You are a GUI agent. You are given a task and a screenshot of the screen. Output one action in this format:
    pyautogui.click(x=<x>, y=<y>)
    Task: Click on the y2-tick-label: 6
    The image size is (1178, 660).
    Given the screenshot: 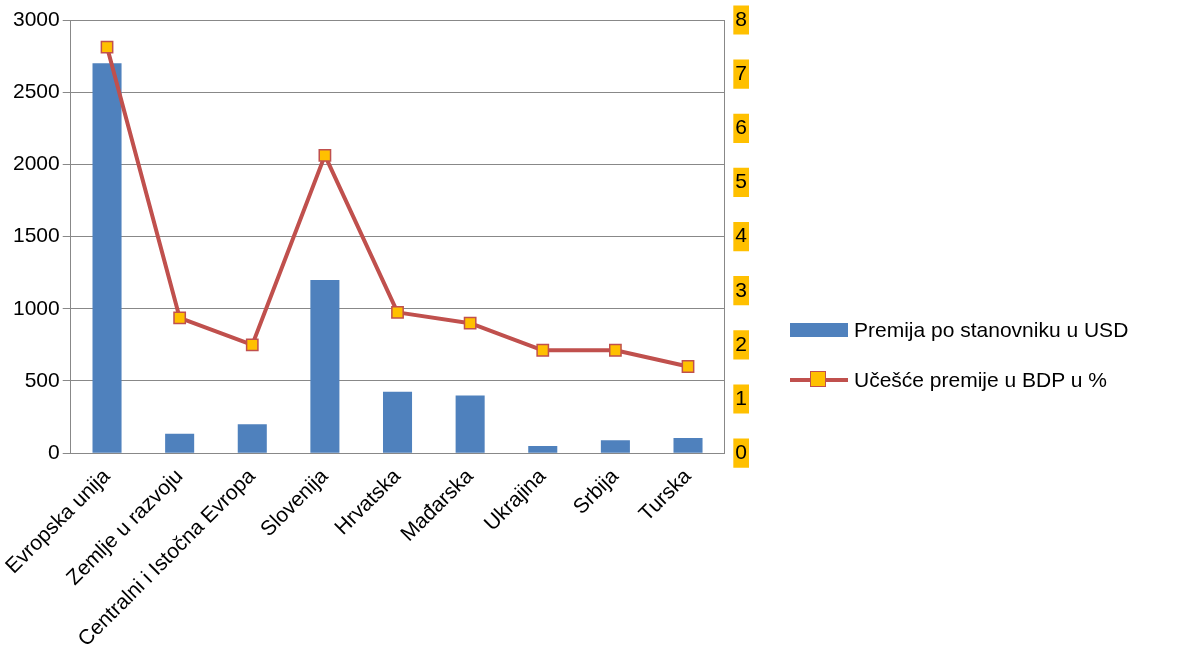 What is the action you would take?
    pyautogui.click(x=741, y=127)
    